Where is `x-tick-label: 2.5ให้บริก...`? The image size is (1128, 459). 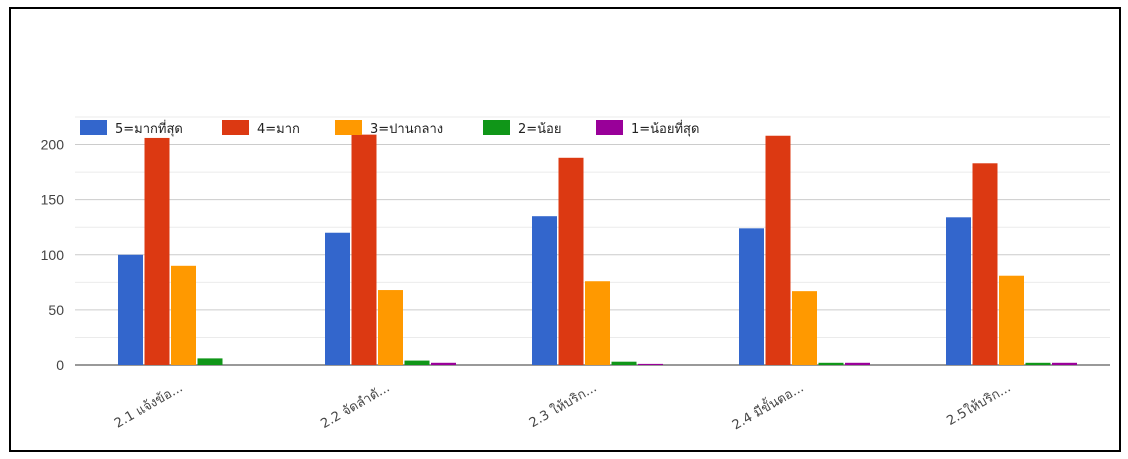 x-tick-label: 2.5ให้บริก... is located at coordinates (979, 404).